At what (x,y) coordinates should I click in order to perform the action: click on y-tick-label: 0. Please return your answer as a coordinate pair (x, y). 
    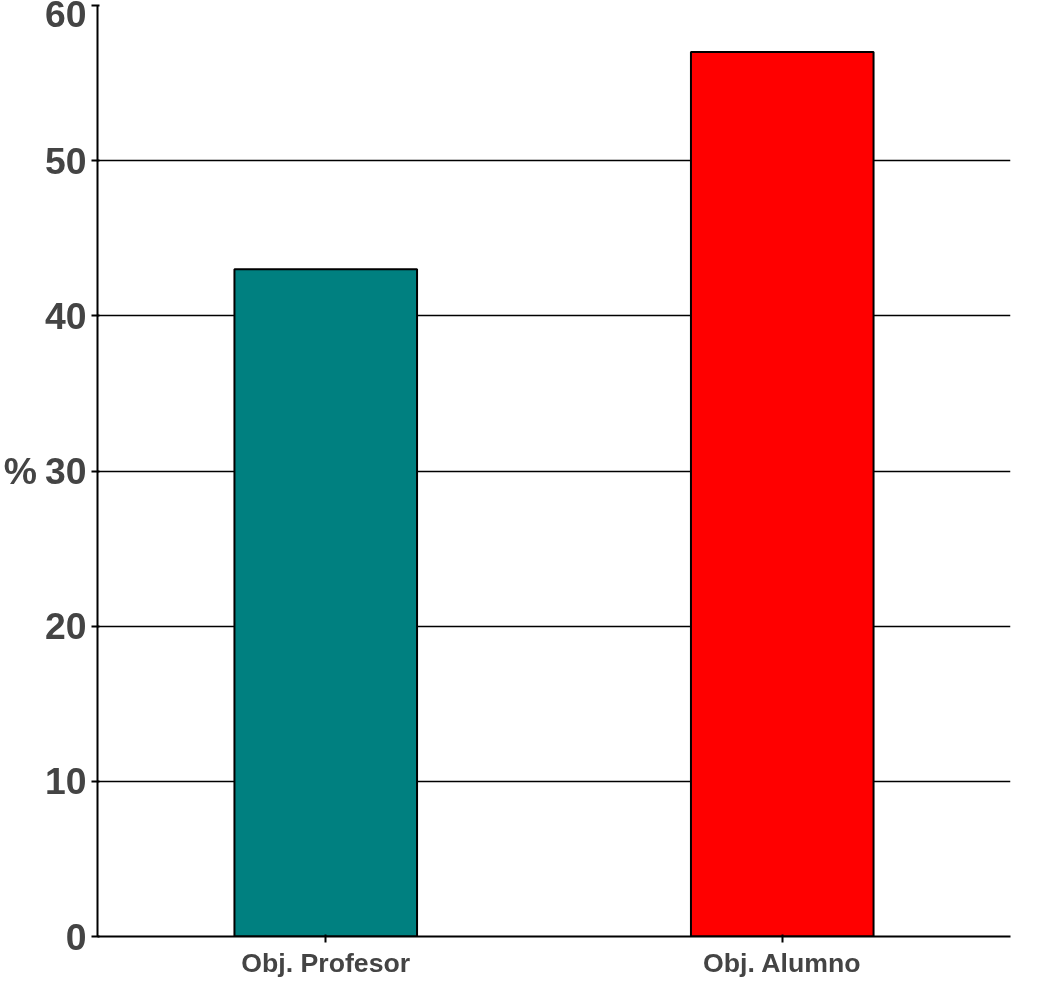
    Looking at the image, I should click on (76, 936).